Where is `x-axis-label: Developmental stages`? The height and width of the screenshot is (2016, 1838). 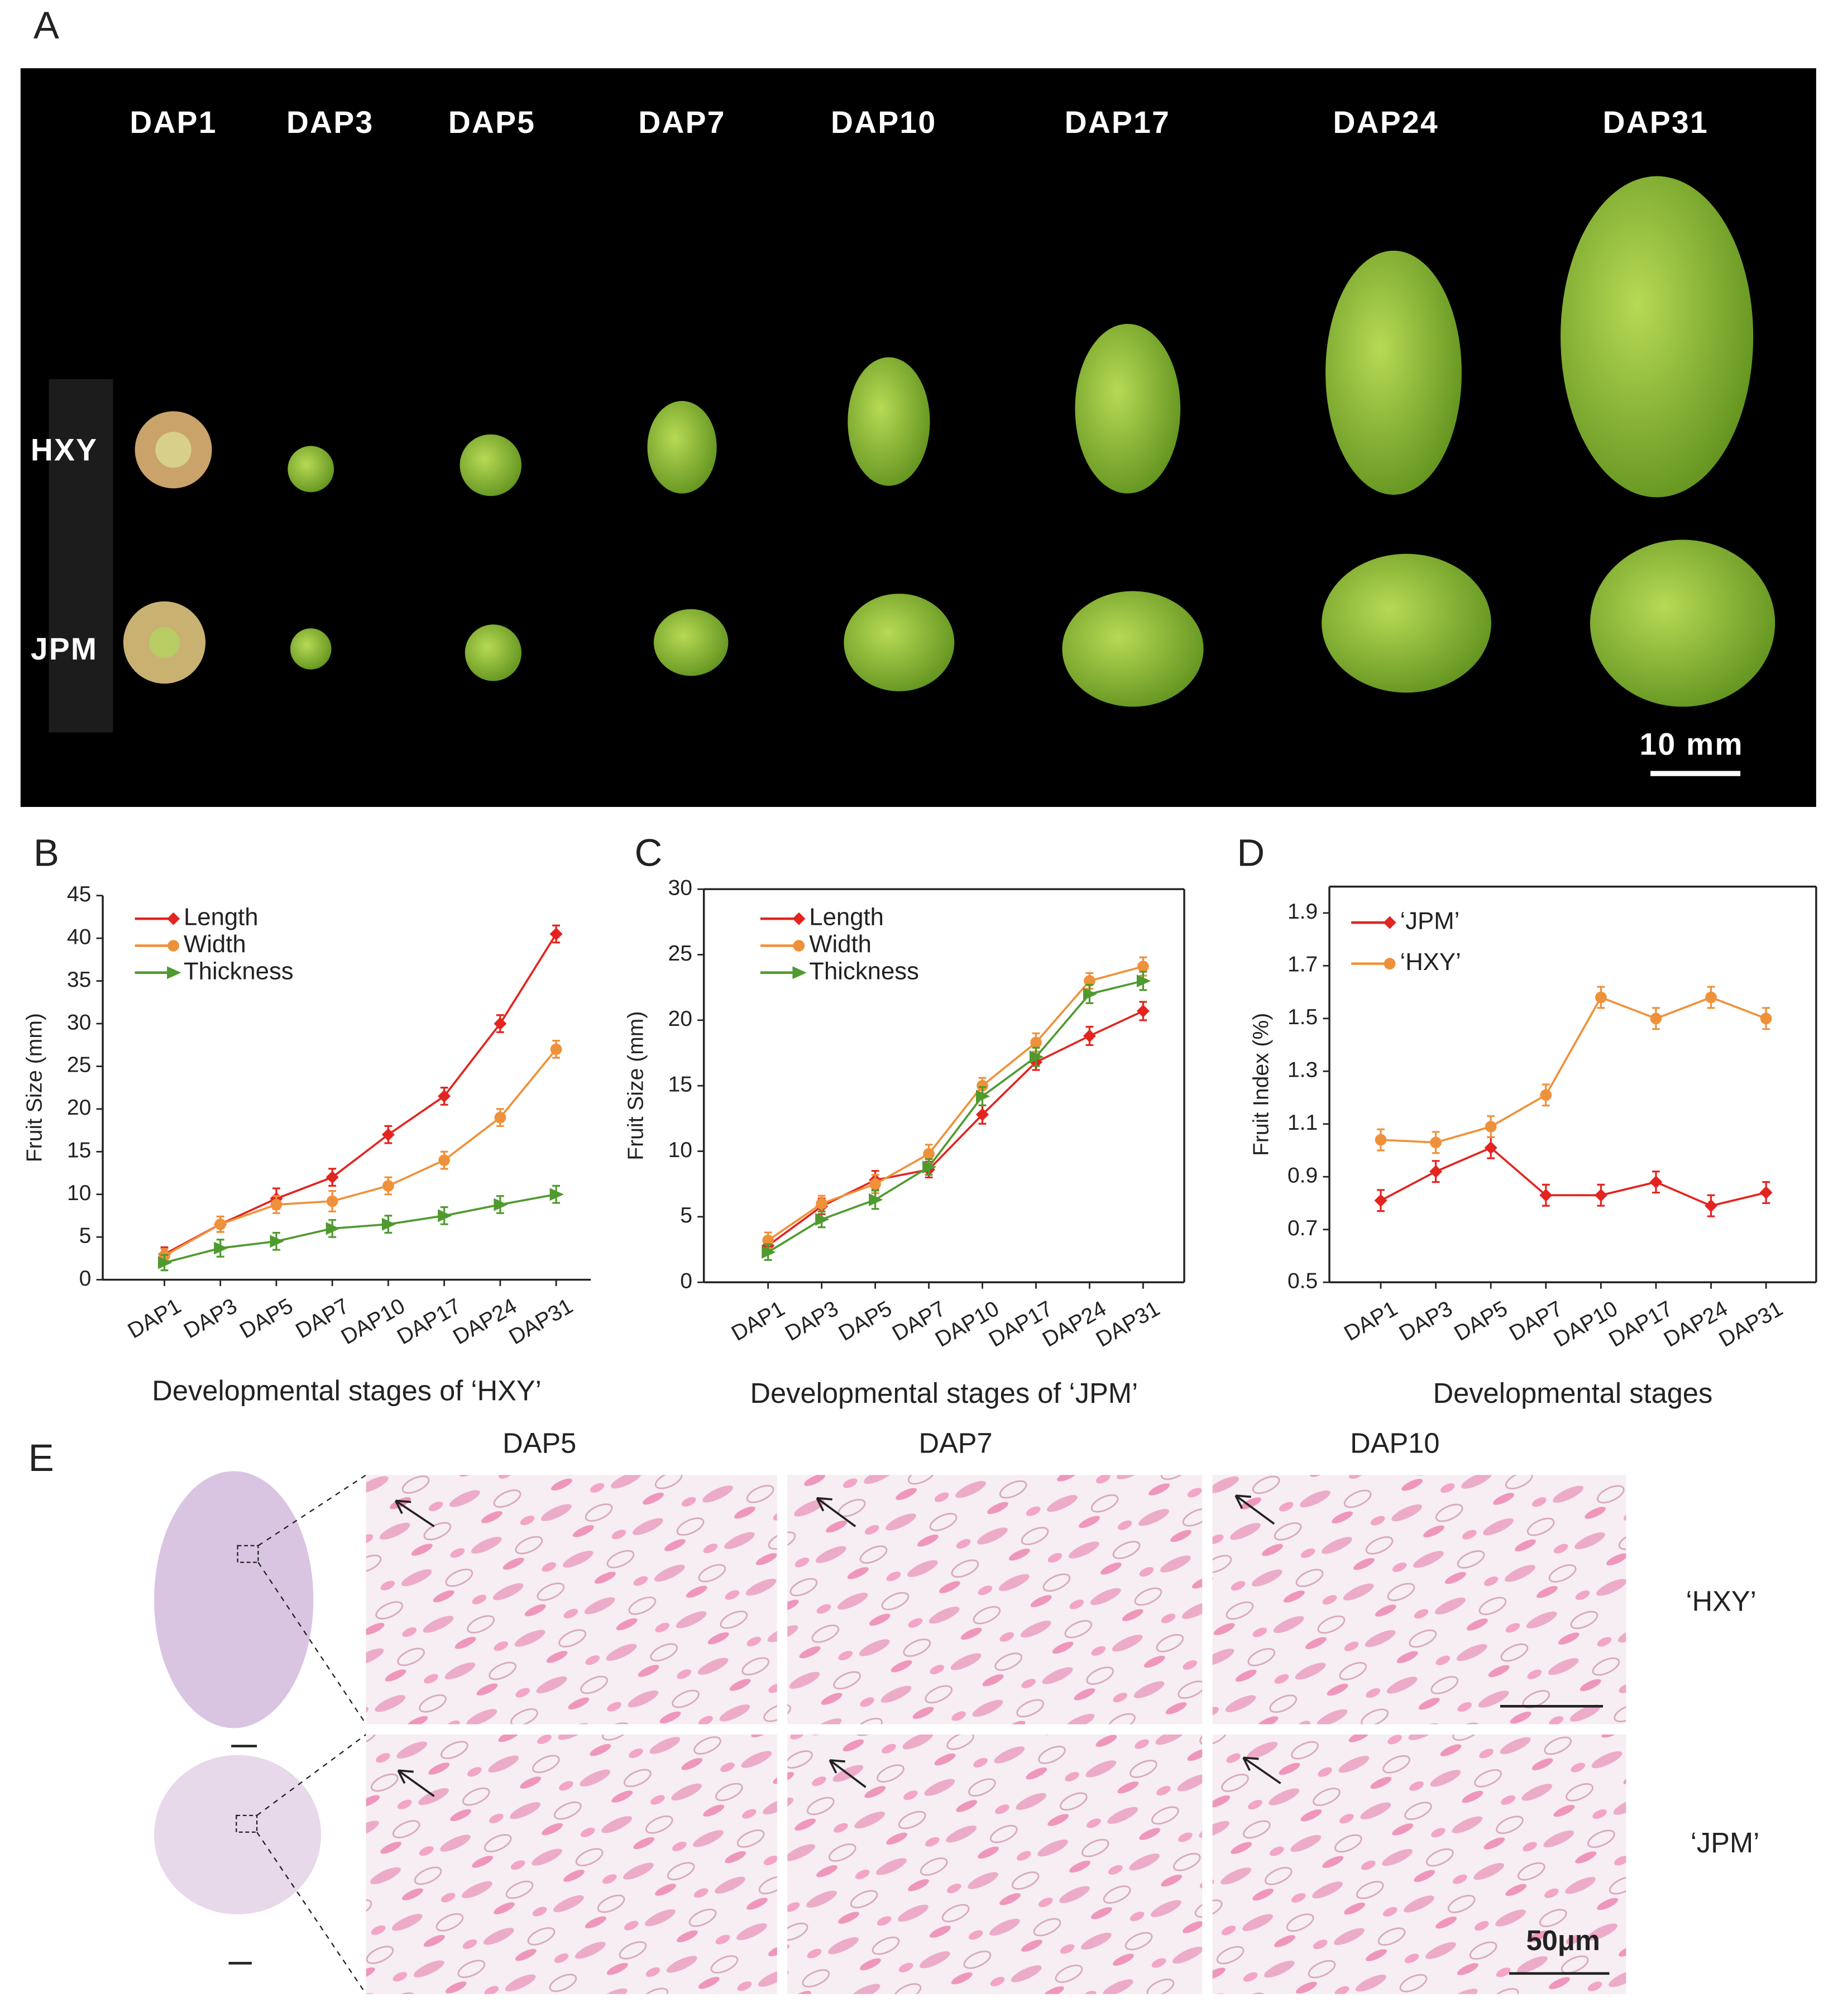 x-axis-label: Developmental stages is located at coordinates (1573, 1393).